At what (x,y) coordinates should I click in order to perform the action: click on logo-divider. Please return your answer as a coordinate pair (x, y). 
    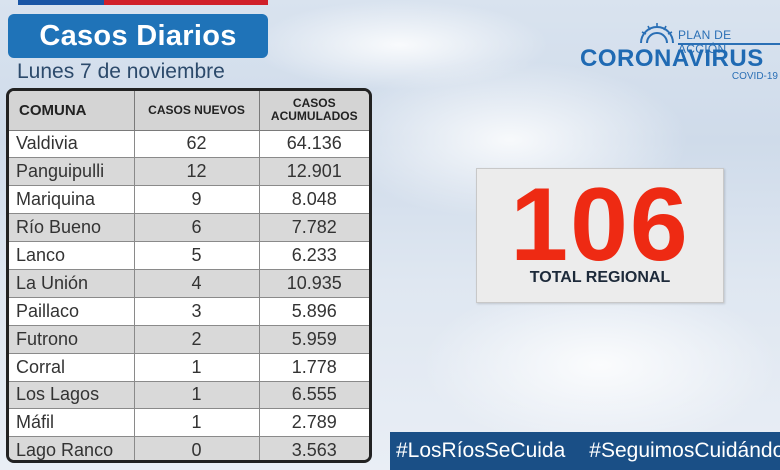
    Looking at the image, I should click on (729, 44).